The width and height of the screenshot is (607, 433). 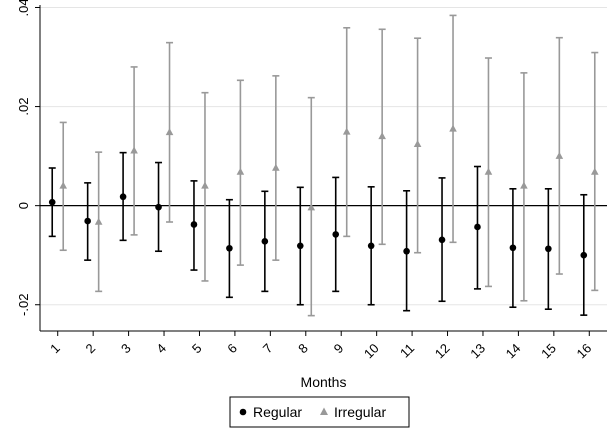 I want to click on x-tick-label: 13, so click(x=477, y=351).